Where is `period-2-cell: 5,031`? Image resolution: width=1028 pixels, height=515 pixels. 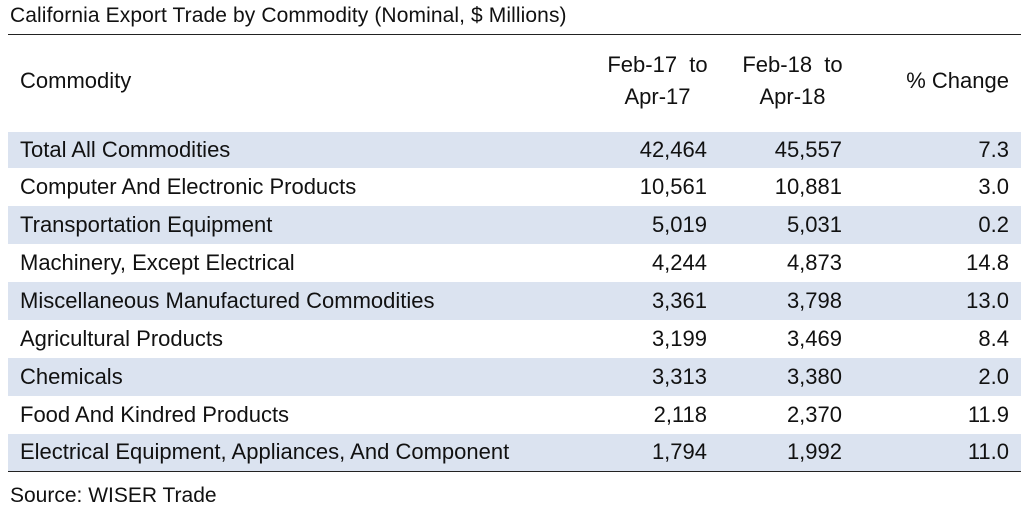
period-2-cell: 5,031 is located at coordinates (792, 224).